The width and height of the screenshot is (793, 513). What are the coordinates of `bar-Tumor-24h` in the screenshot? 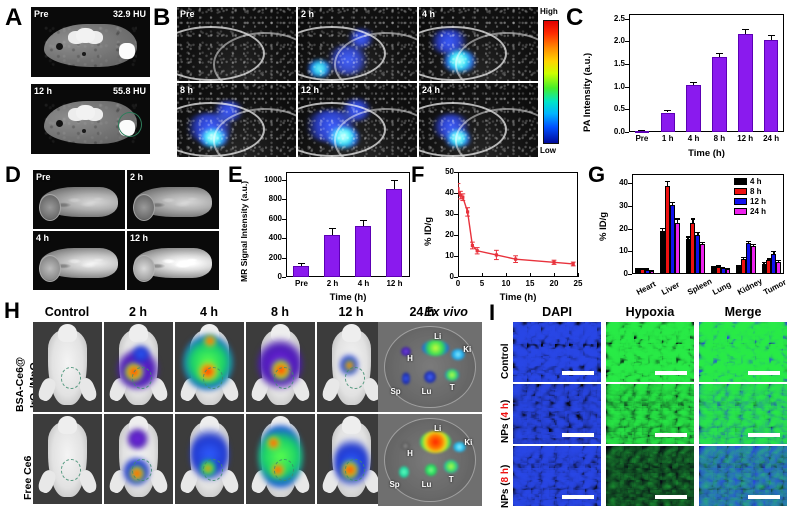 It's located at (779, 268).